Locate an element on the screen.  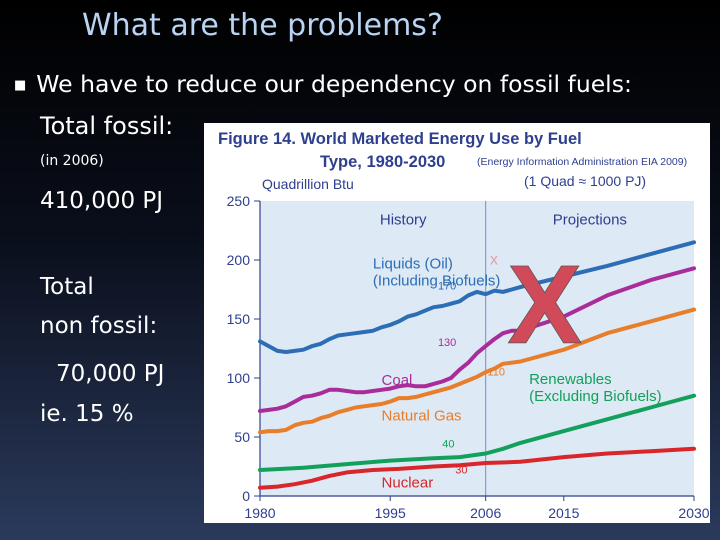
y-tick-label: 250 is located at coordinates (239, 201).